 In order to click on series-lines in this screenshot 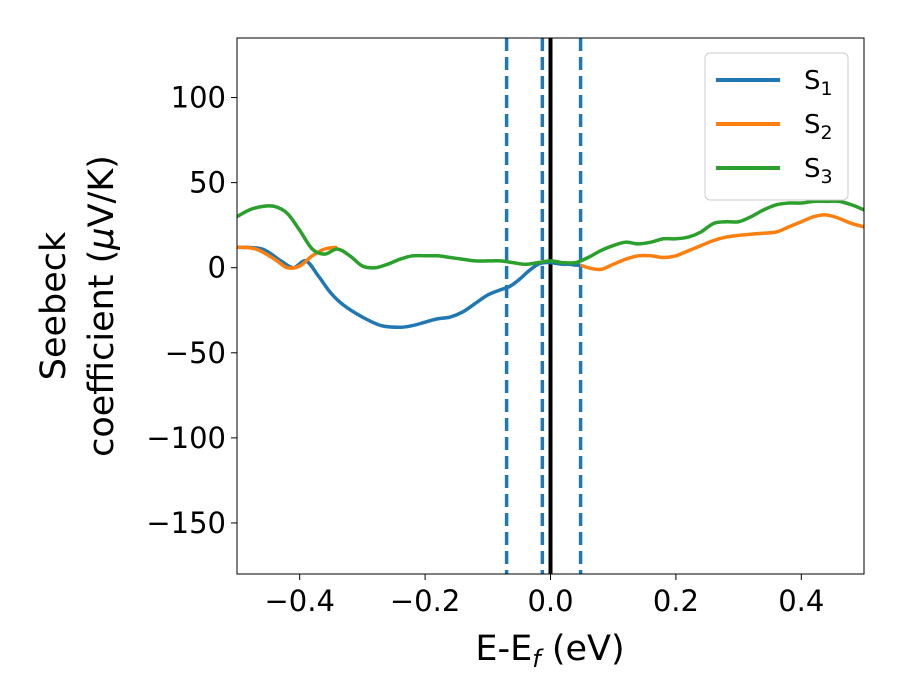, I will do `click(550, 264)`.